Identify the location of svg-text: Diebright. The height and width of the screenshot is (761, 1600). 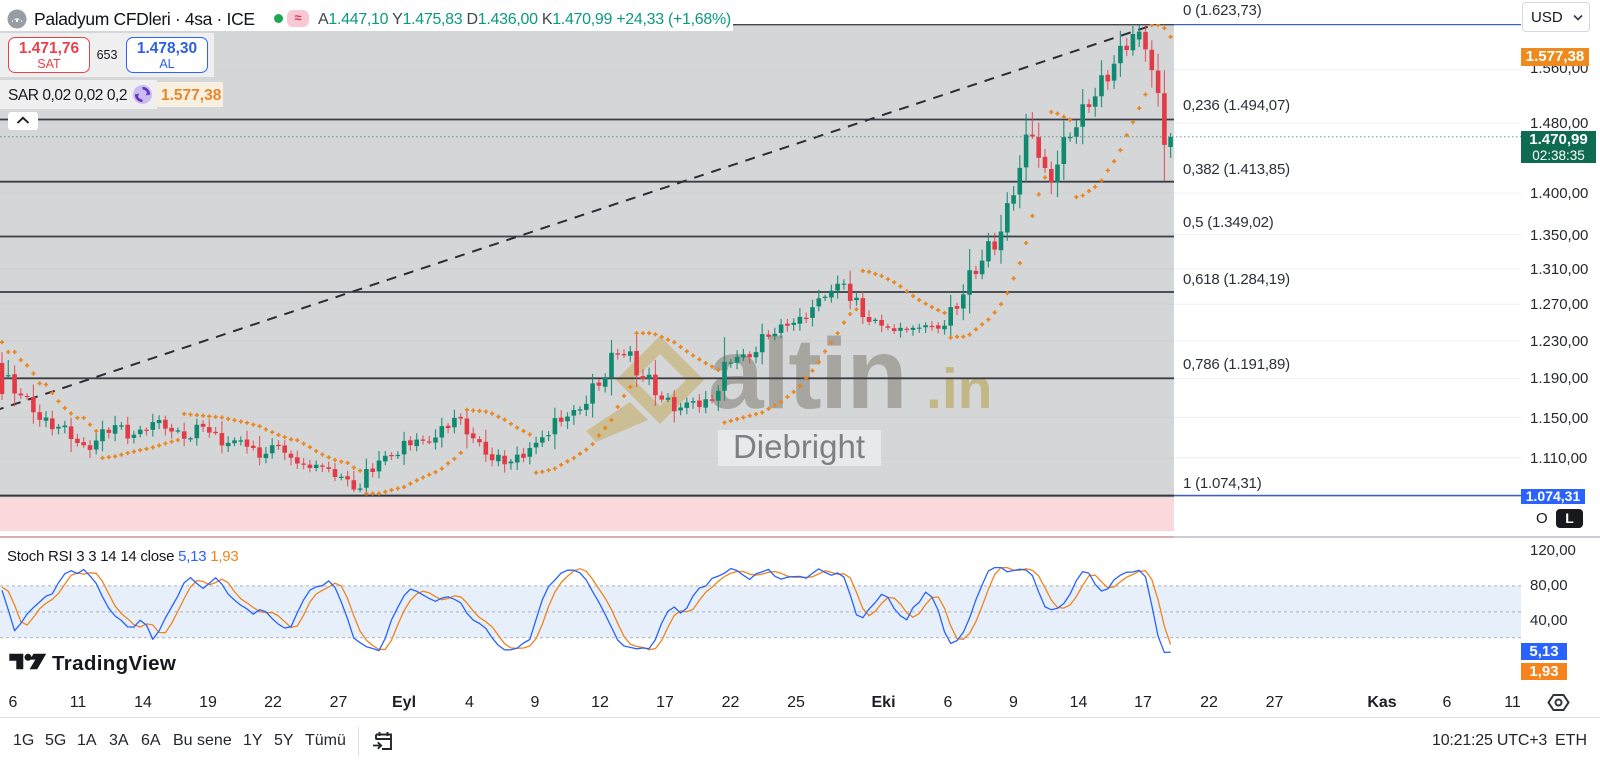
(799, 446).